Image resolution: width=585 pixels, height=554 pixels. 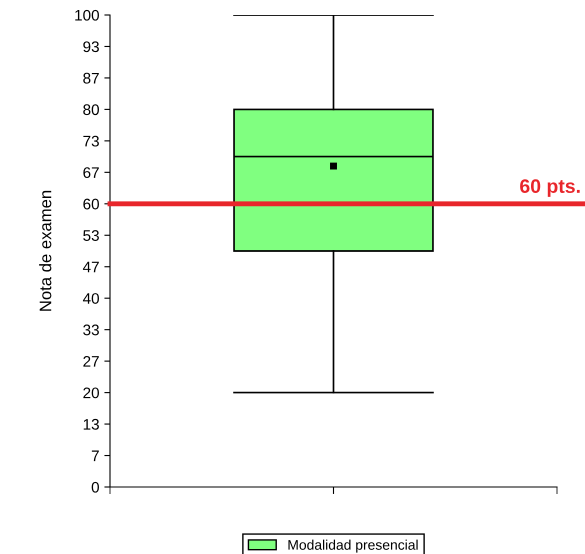 What do you see at coordinates (91, 235) in the screenshot?
I see `y-tick-label: 53` at bounding box center [91, 235].